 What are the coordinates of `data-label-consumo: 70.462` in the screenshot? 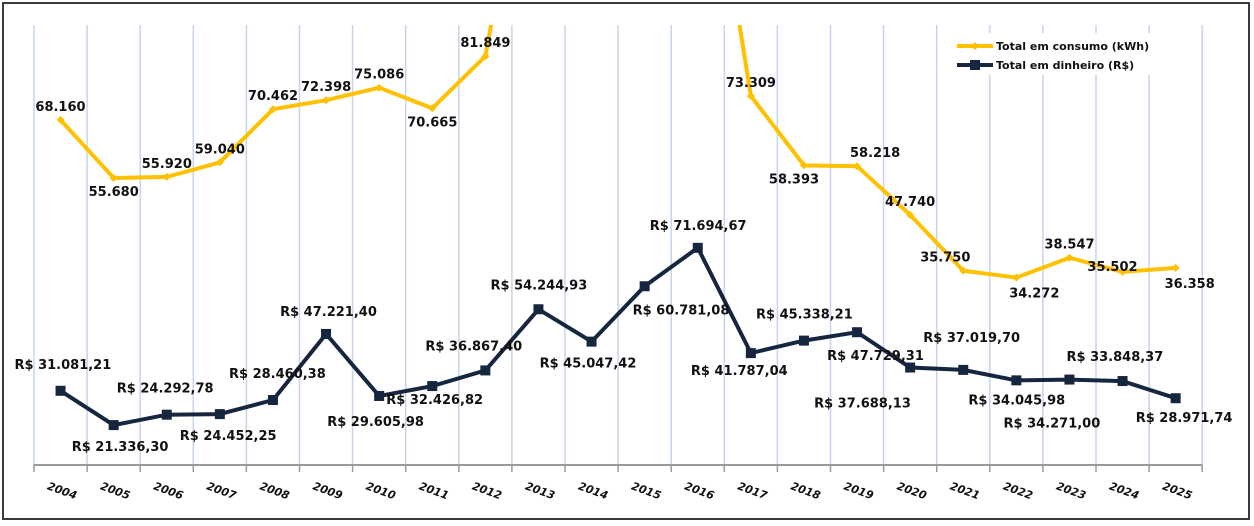 It's located at (273, 96).